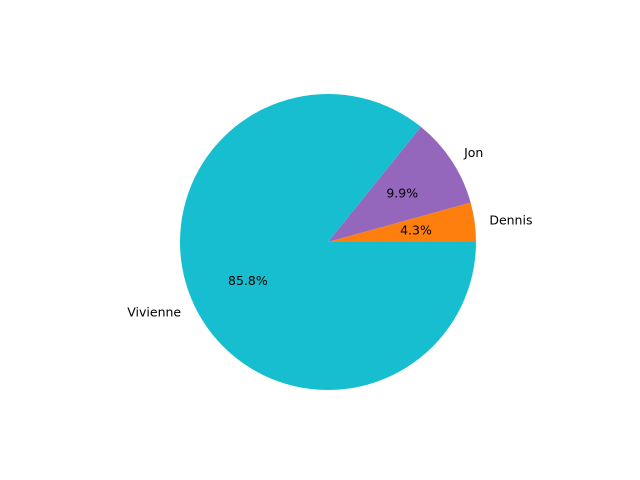 This screenshot has height=480, width=640. Describe the element at coordinates (154, 312) in the screenshot. I see `pie-category-label-vivienne: Vivienne` at that location.